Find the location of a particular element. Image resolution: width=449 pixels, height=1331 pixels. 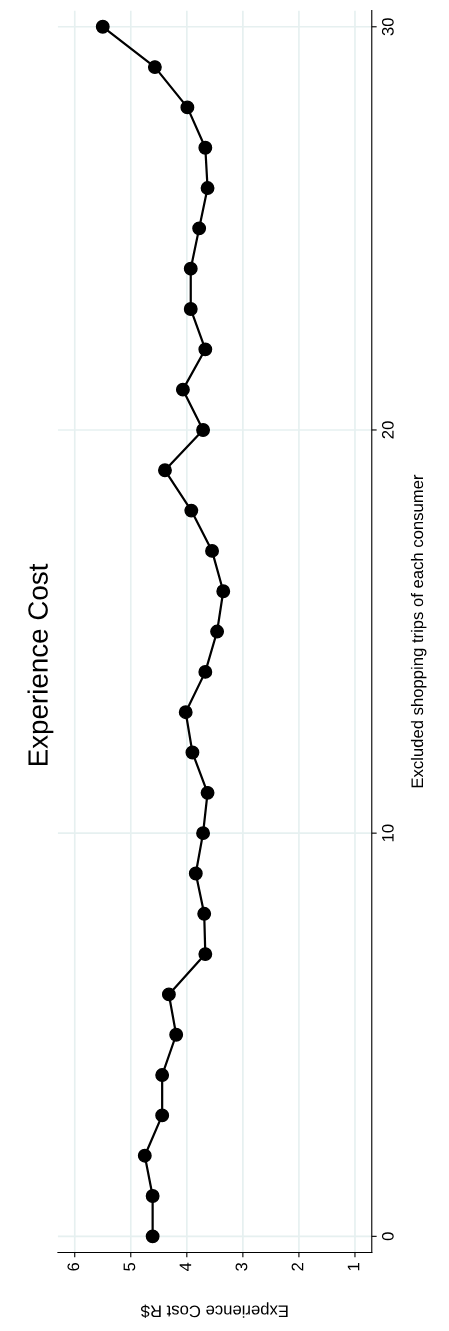

text: Experience Cost is located at coordinates (40, 664).